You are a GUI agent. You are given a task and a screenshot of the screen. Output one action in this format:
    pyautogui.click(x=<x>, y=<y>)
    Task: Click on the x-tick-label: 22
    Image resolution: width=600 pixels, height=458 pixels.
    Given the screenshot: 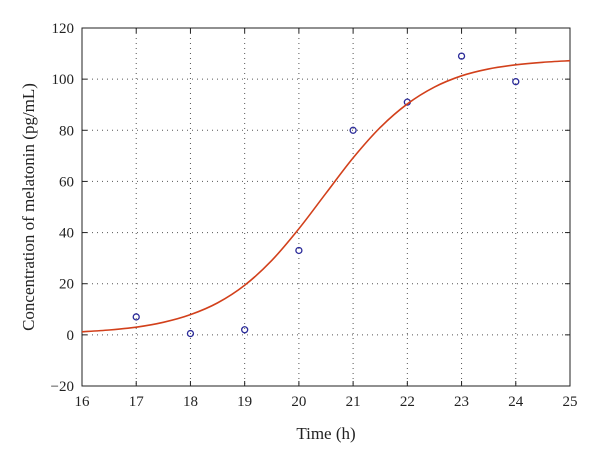 What is the action you would take?
    pyautogui.click(x=407, y=402)
    